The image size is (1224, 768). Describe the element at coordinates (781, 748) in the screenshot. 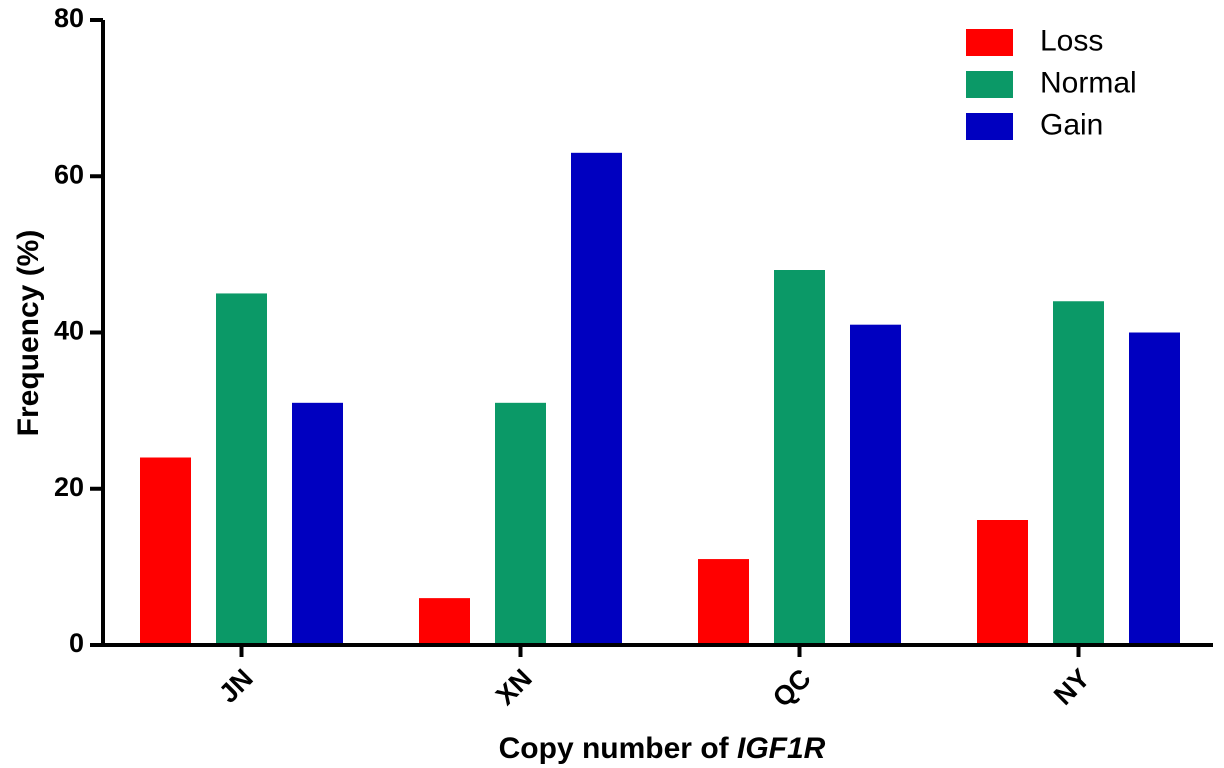

I see `x-axis-title-gene: IGF1R` at that location.